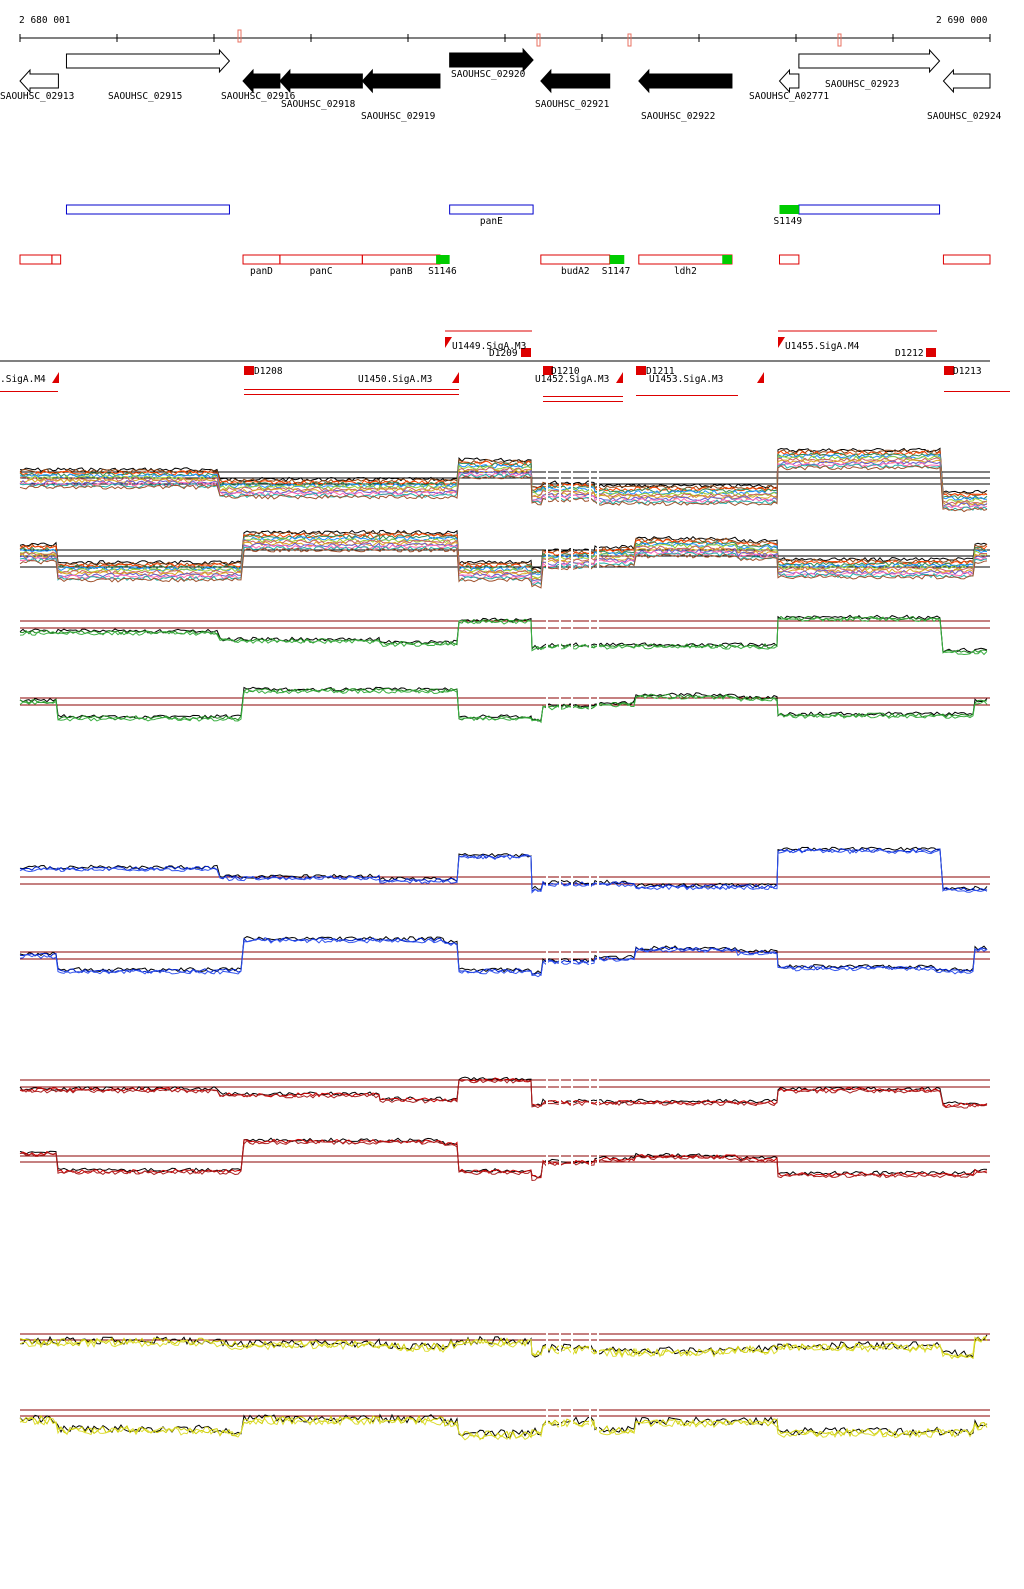 This screenshot has width=1024, height=1589. Describe the element at coordinates (572, 104) in the screenshot. I see `gene-label: SAOUHSC_02921` at that location.